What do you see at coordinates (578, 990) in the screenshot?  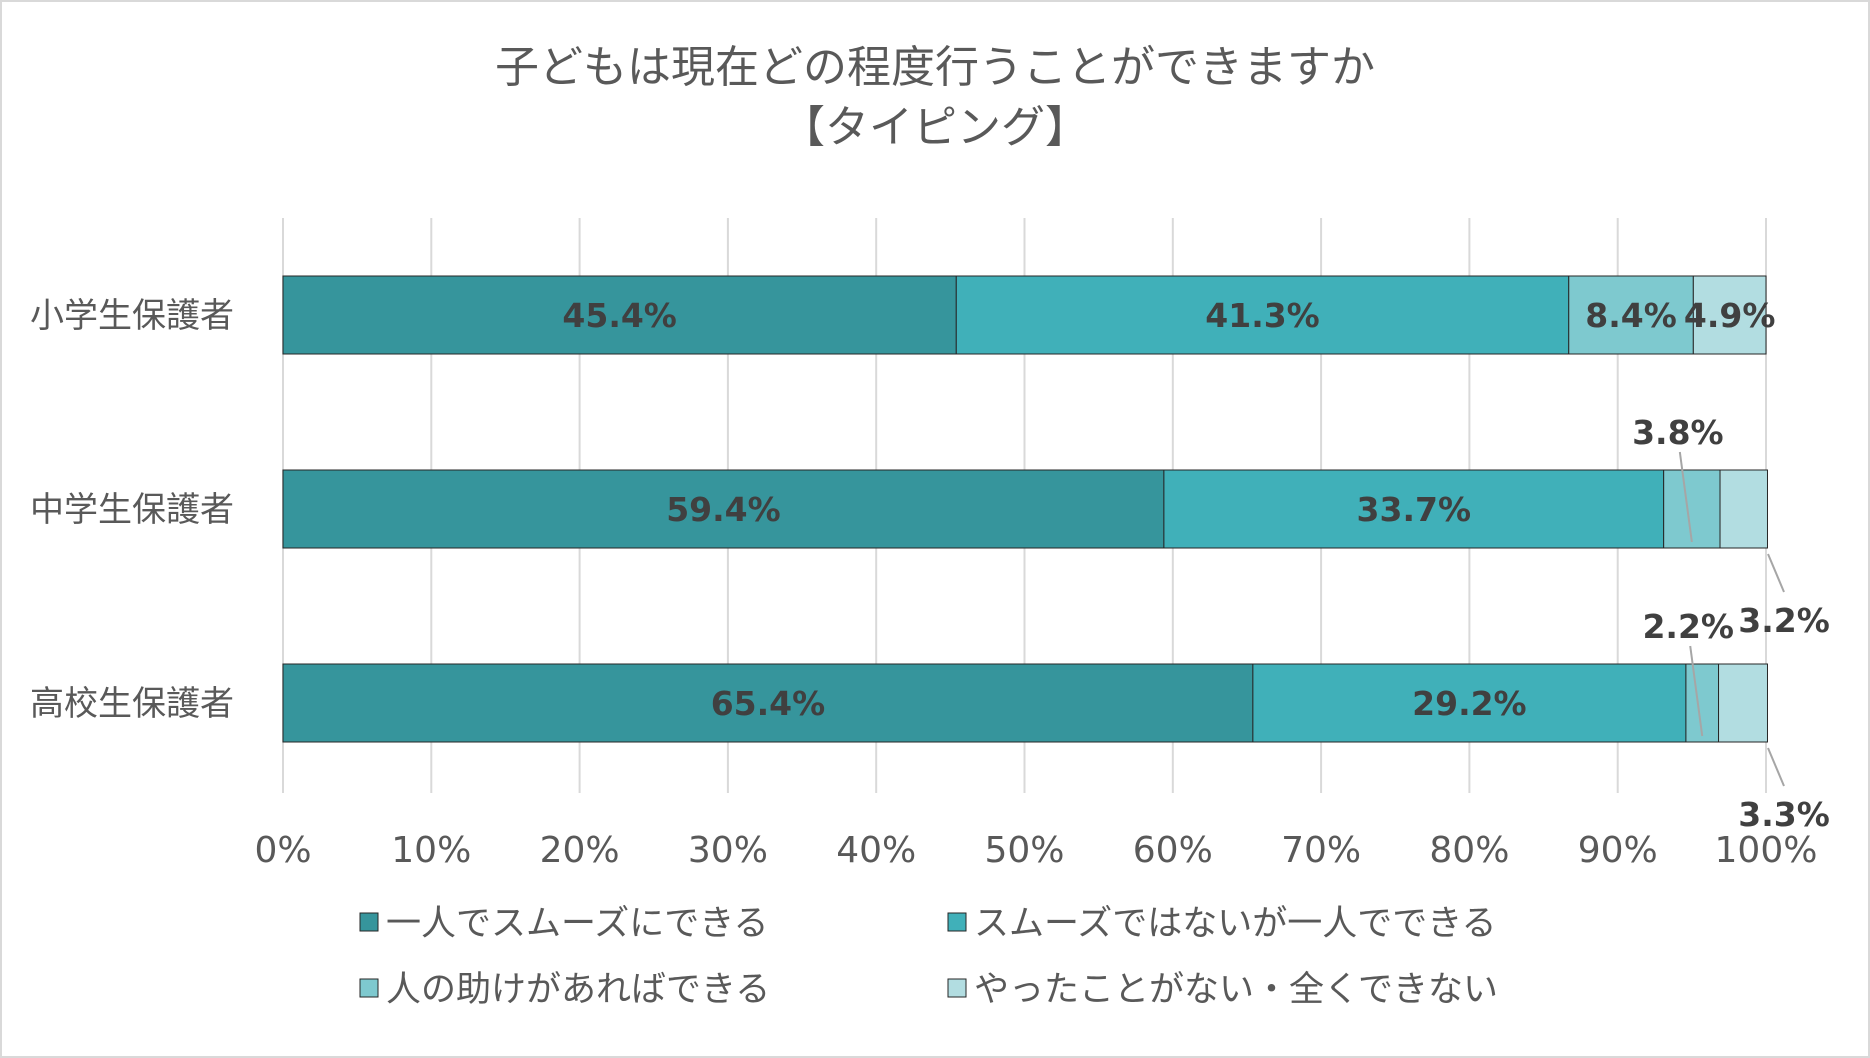 I see `legend-label: 人の助けがあればできる` at bounding box center [578, 990].